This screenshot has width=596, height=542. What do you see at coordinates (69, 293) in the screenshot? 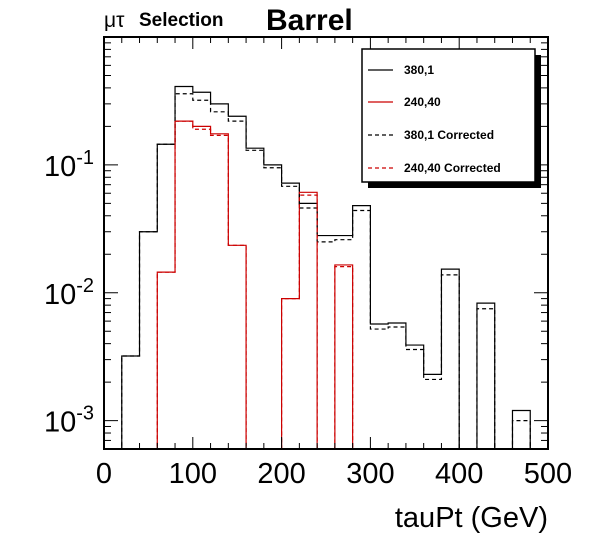
I see `y-tick-label: 10⁻²` at bounding box center [69, 293].